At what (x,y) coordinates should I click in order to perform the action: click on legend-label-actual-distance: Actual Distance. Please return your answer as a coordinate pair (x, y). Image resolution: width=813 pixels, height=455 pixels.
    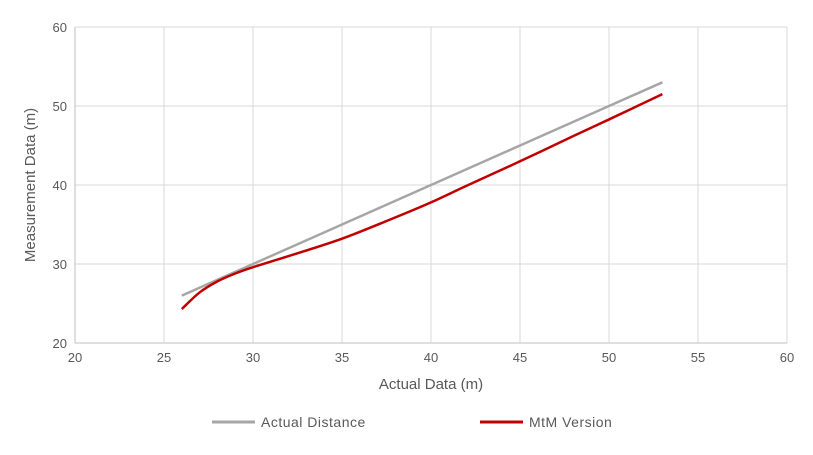
    Looking at the image, I should click on (313, 422).